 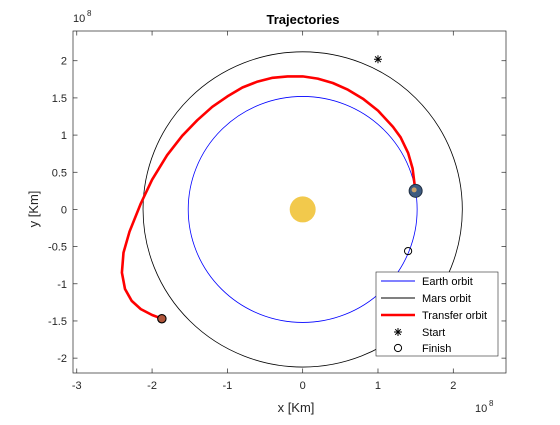 I want to click on x-tick-label: -2, so click(x=152, y=386).